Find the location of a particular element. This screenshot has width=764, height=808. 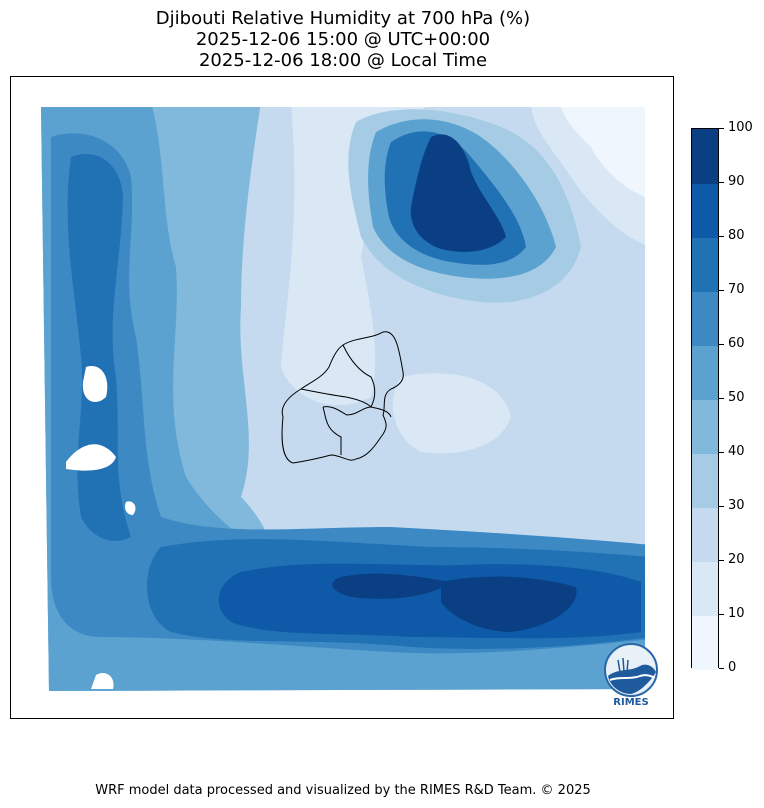

humidity-colorbar is located at coordinates (705, 399).